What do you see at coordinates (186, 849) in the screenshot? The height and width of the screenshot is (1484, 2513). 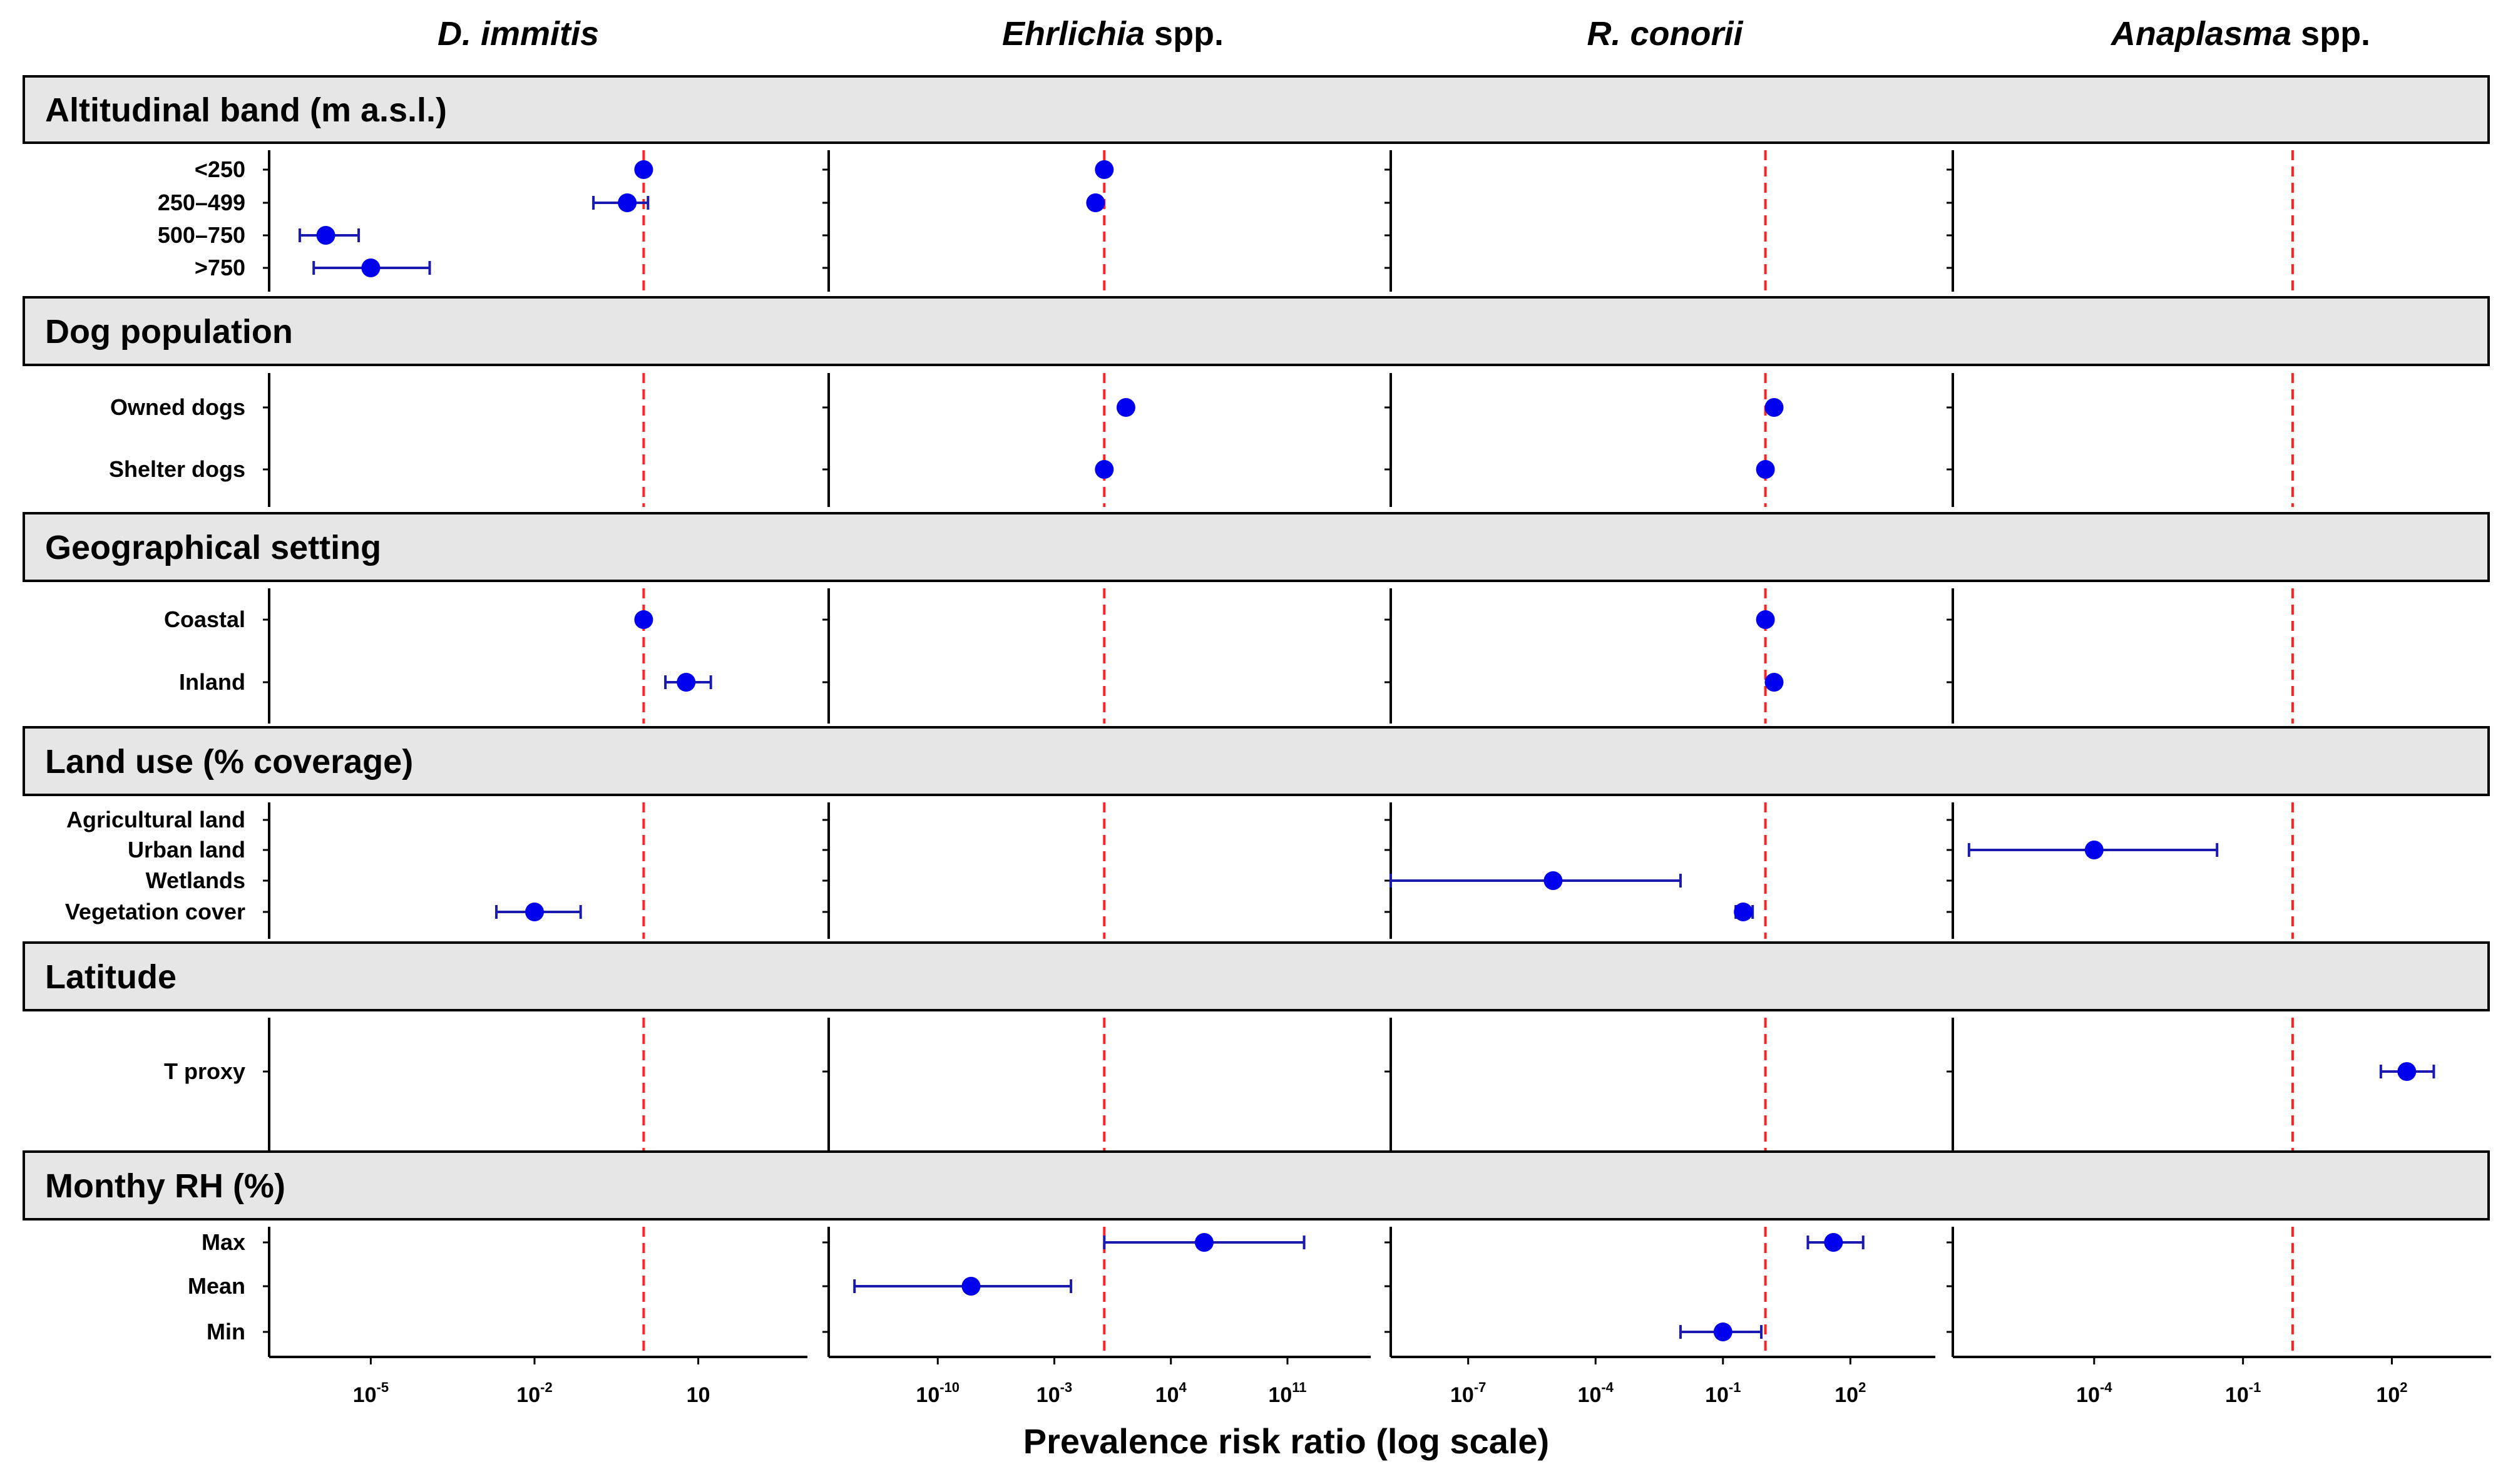 I see `row-label: Urban land` at bounding box center [186, 849].